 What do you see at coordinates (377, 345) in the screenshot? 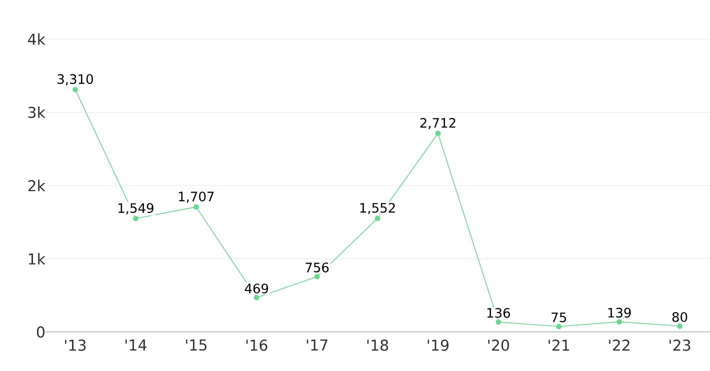
I see `x-tick-label: '18` at bounding box center [377, 345].